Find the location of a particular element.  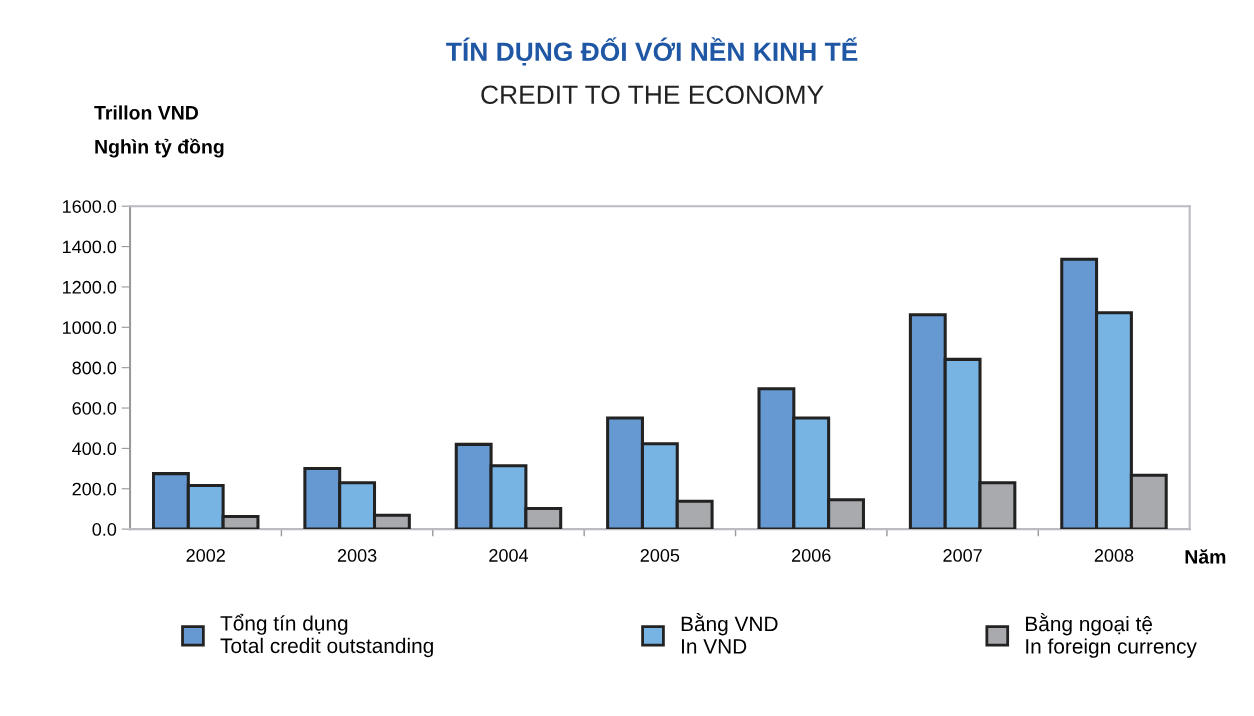

y-tick-label: 200.0 is located at coordinates (94, 489).